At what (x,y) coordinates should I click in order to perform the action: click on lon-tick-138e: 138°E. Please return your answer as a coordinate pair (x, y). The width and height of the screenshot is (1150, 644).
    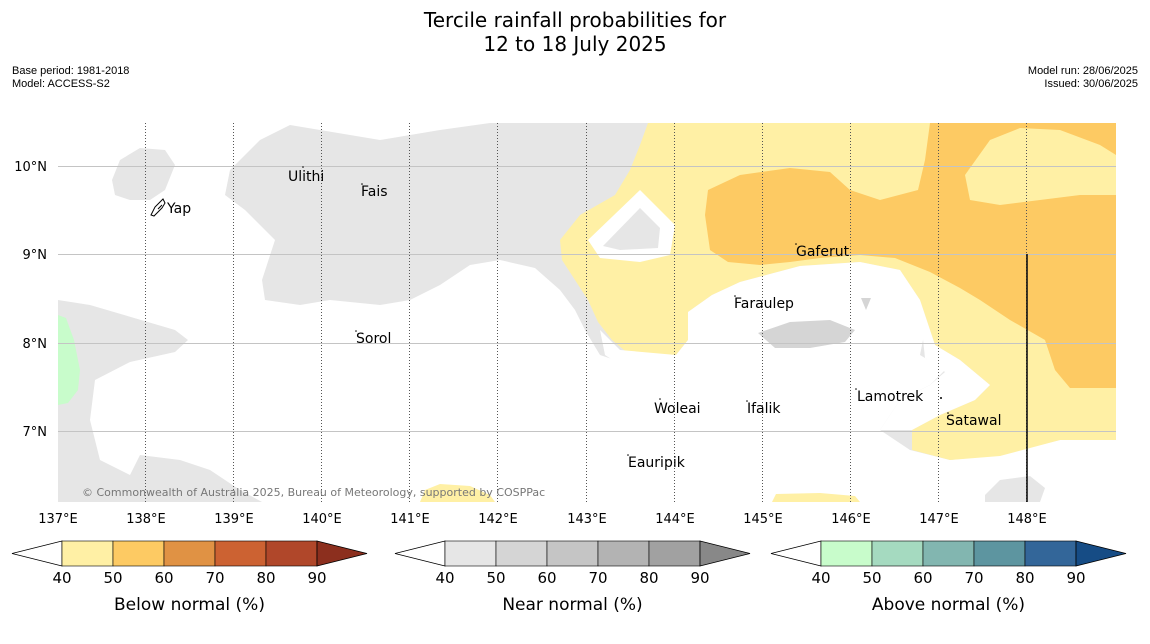
    Looking at the image, I should click on (146, 519).